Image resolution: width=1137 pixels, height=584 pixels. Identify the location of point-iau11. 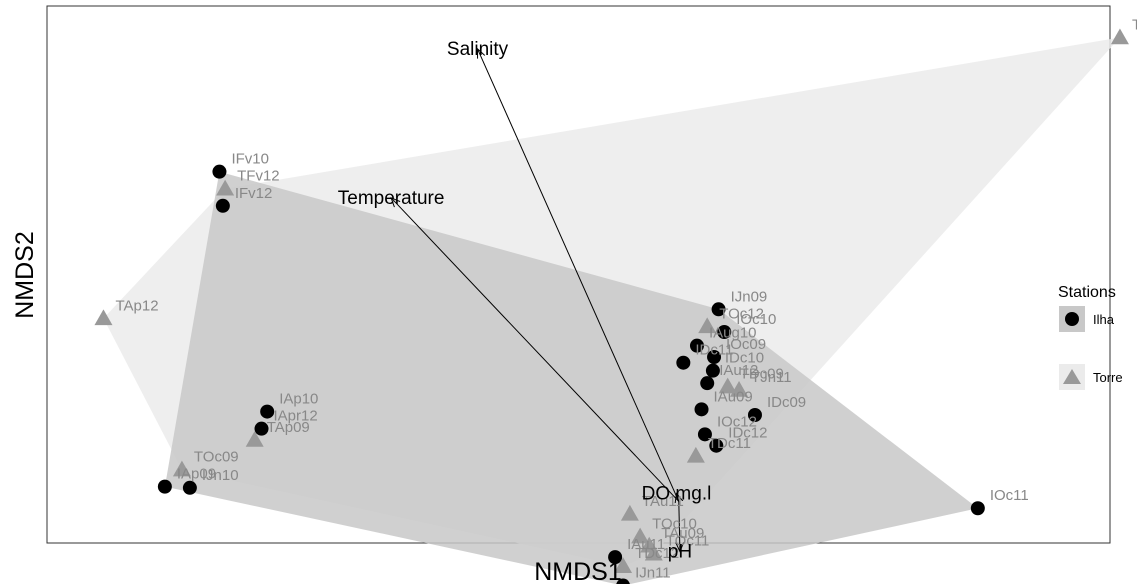
(615, 557).